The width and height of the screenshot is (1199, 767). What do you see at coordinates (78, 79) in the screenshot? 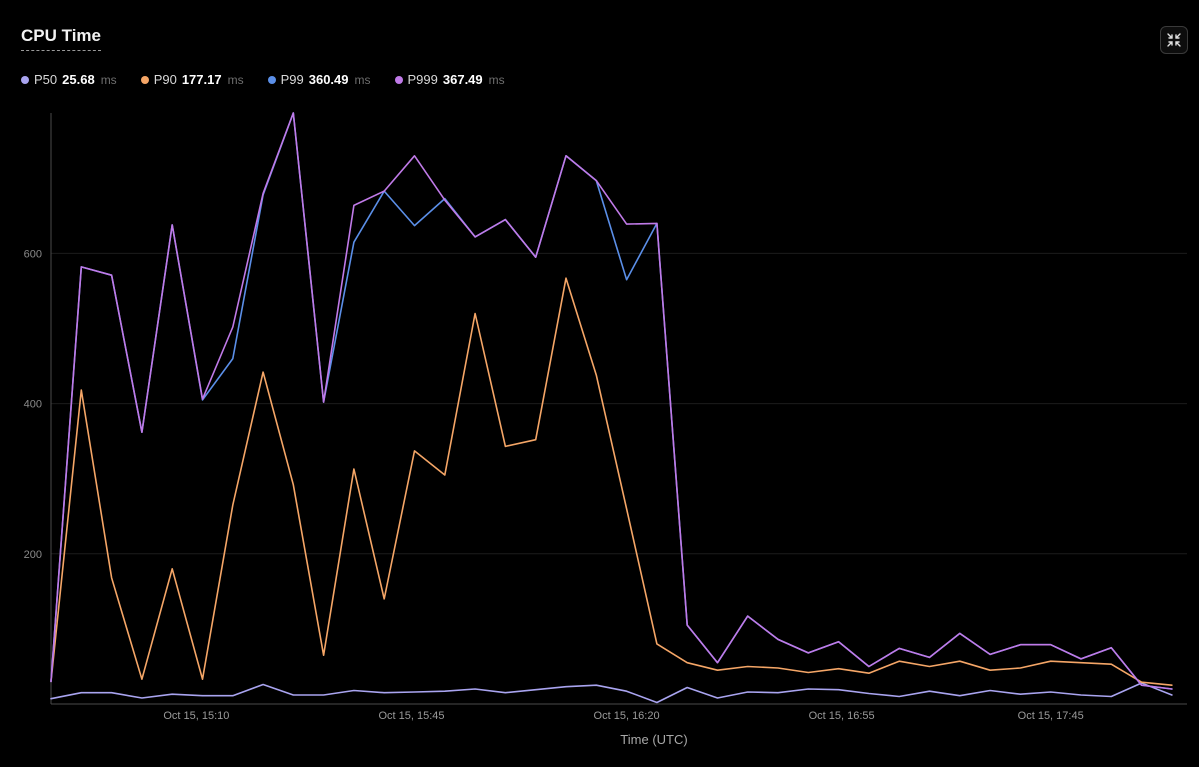
I see `legend-value: 25.68` at bounding box center [78, 79].